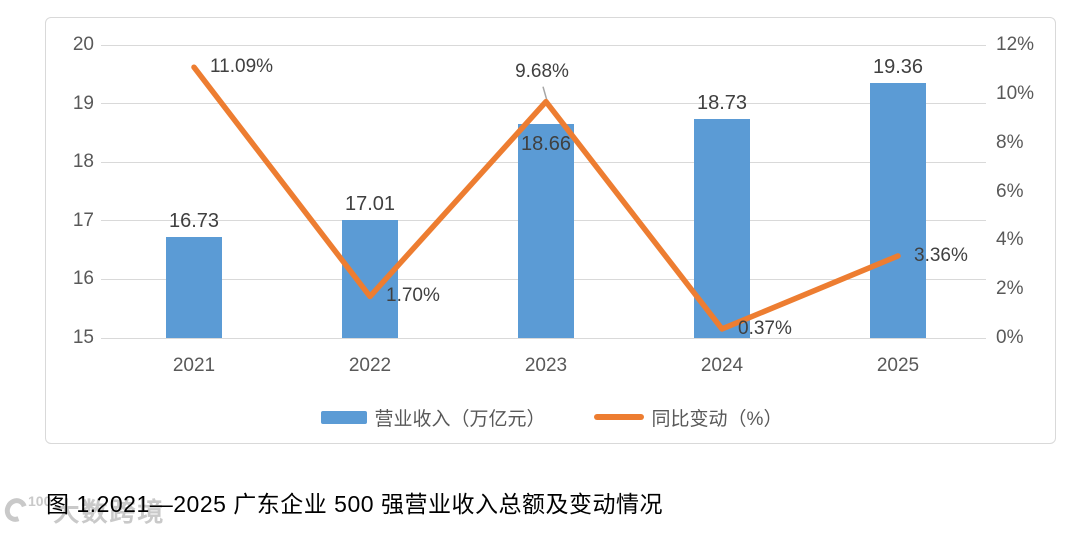  Describe the element at coordinates (194, 365) in the screenshot. I see `x-axis-label: 2021` at that location.